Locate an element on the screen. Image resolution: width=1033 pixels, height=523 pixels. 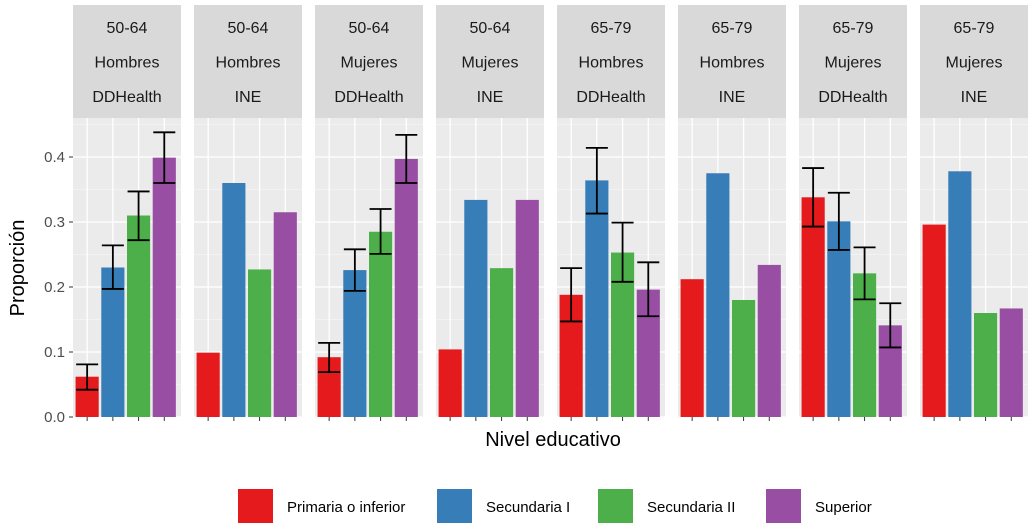
facet-panel: 50-64 Mujeres INE is located at coordinates (490, 213).